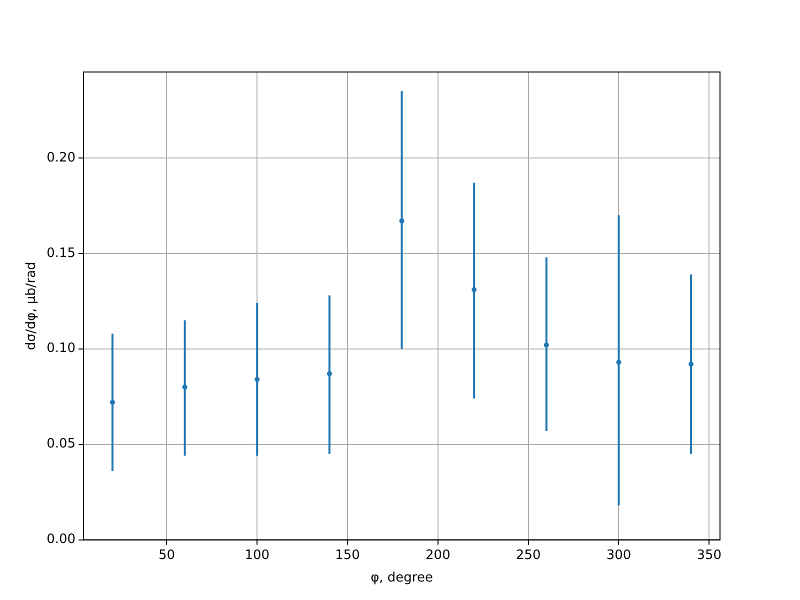 Image resolution: width=800 pixels, height=600 pixels. I want to click on x-tick-label: 150, so click(347, 555).